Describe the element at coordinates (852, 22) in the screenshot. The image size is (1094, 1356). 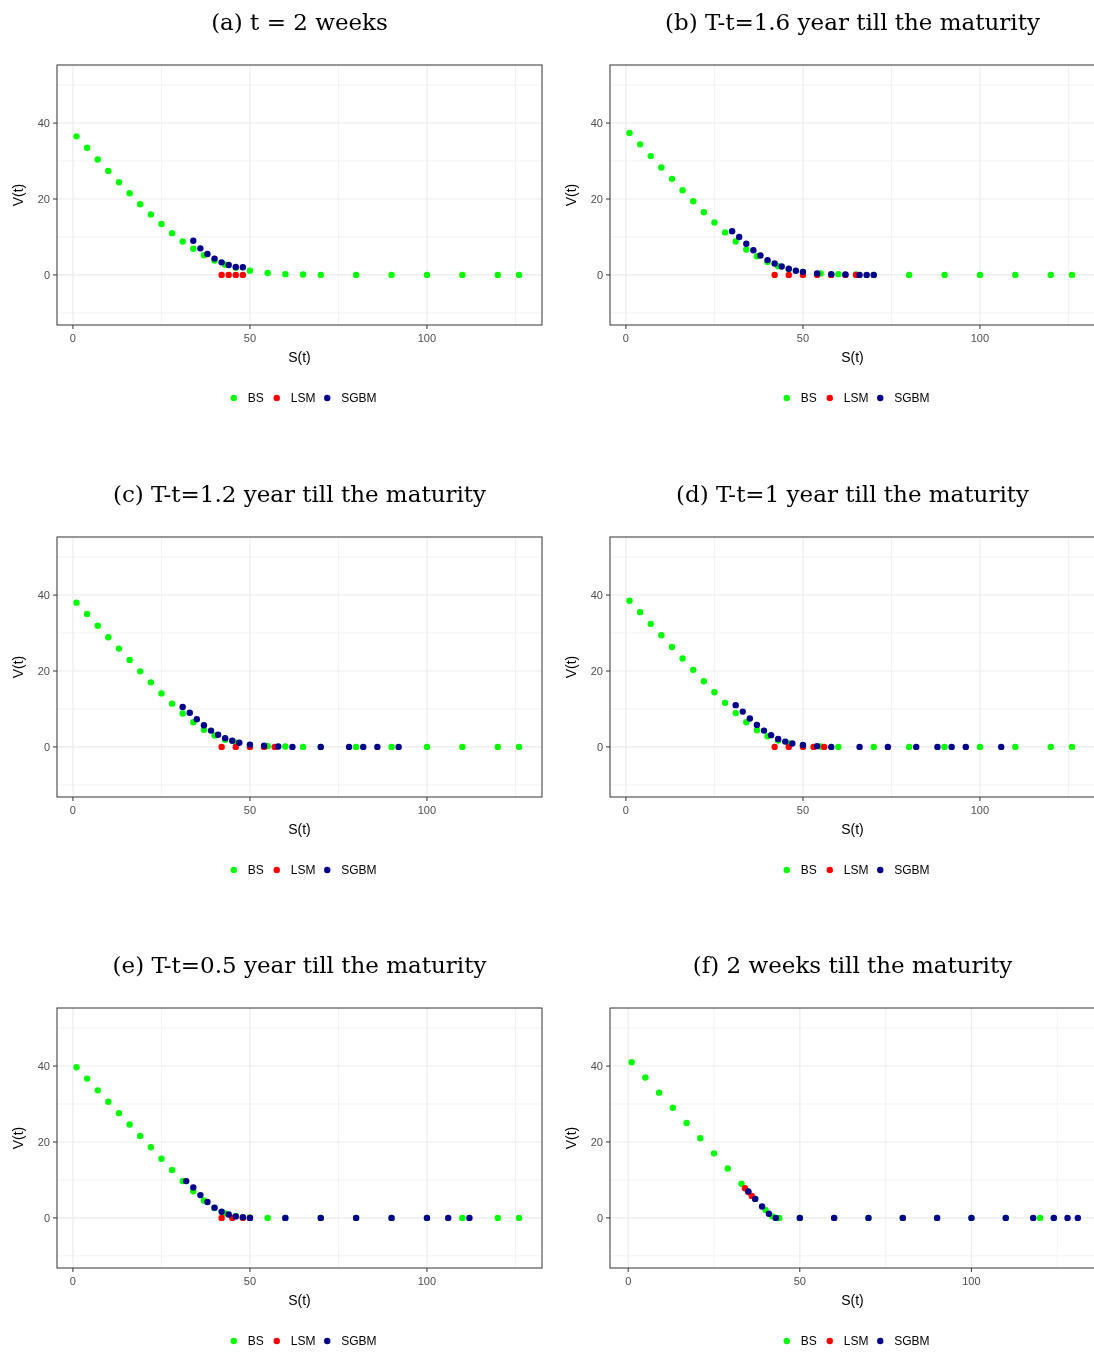
I see `chart-title: (b) T-t=1.6 year till the maturity` at that location.